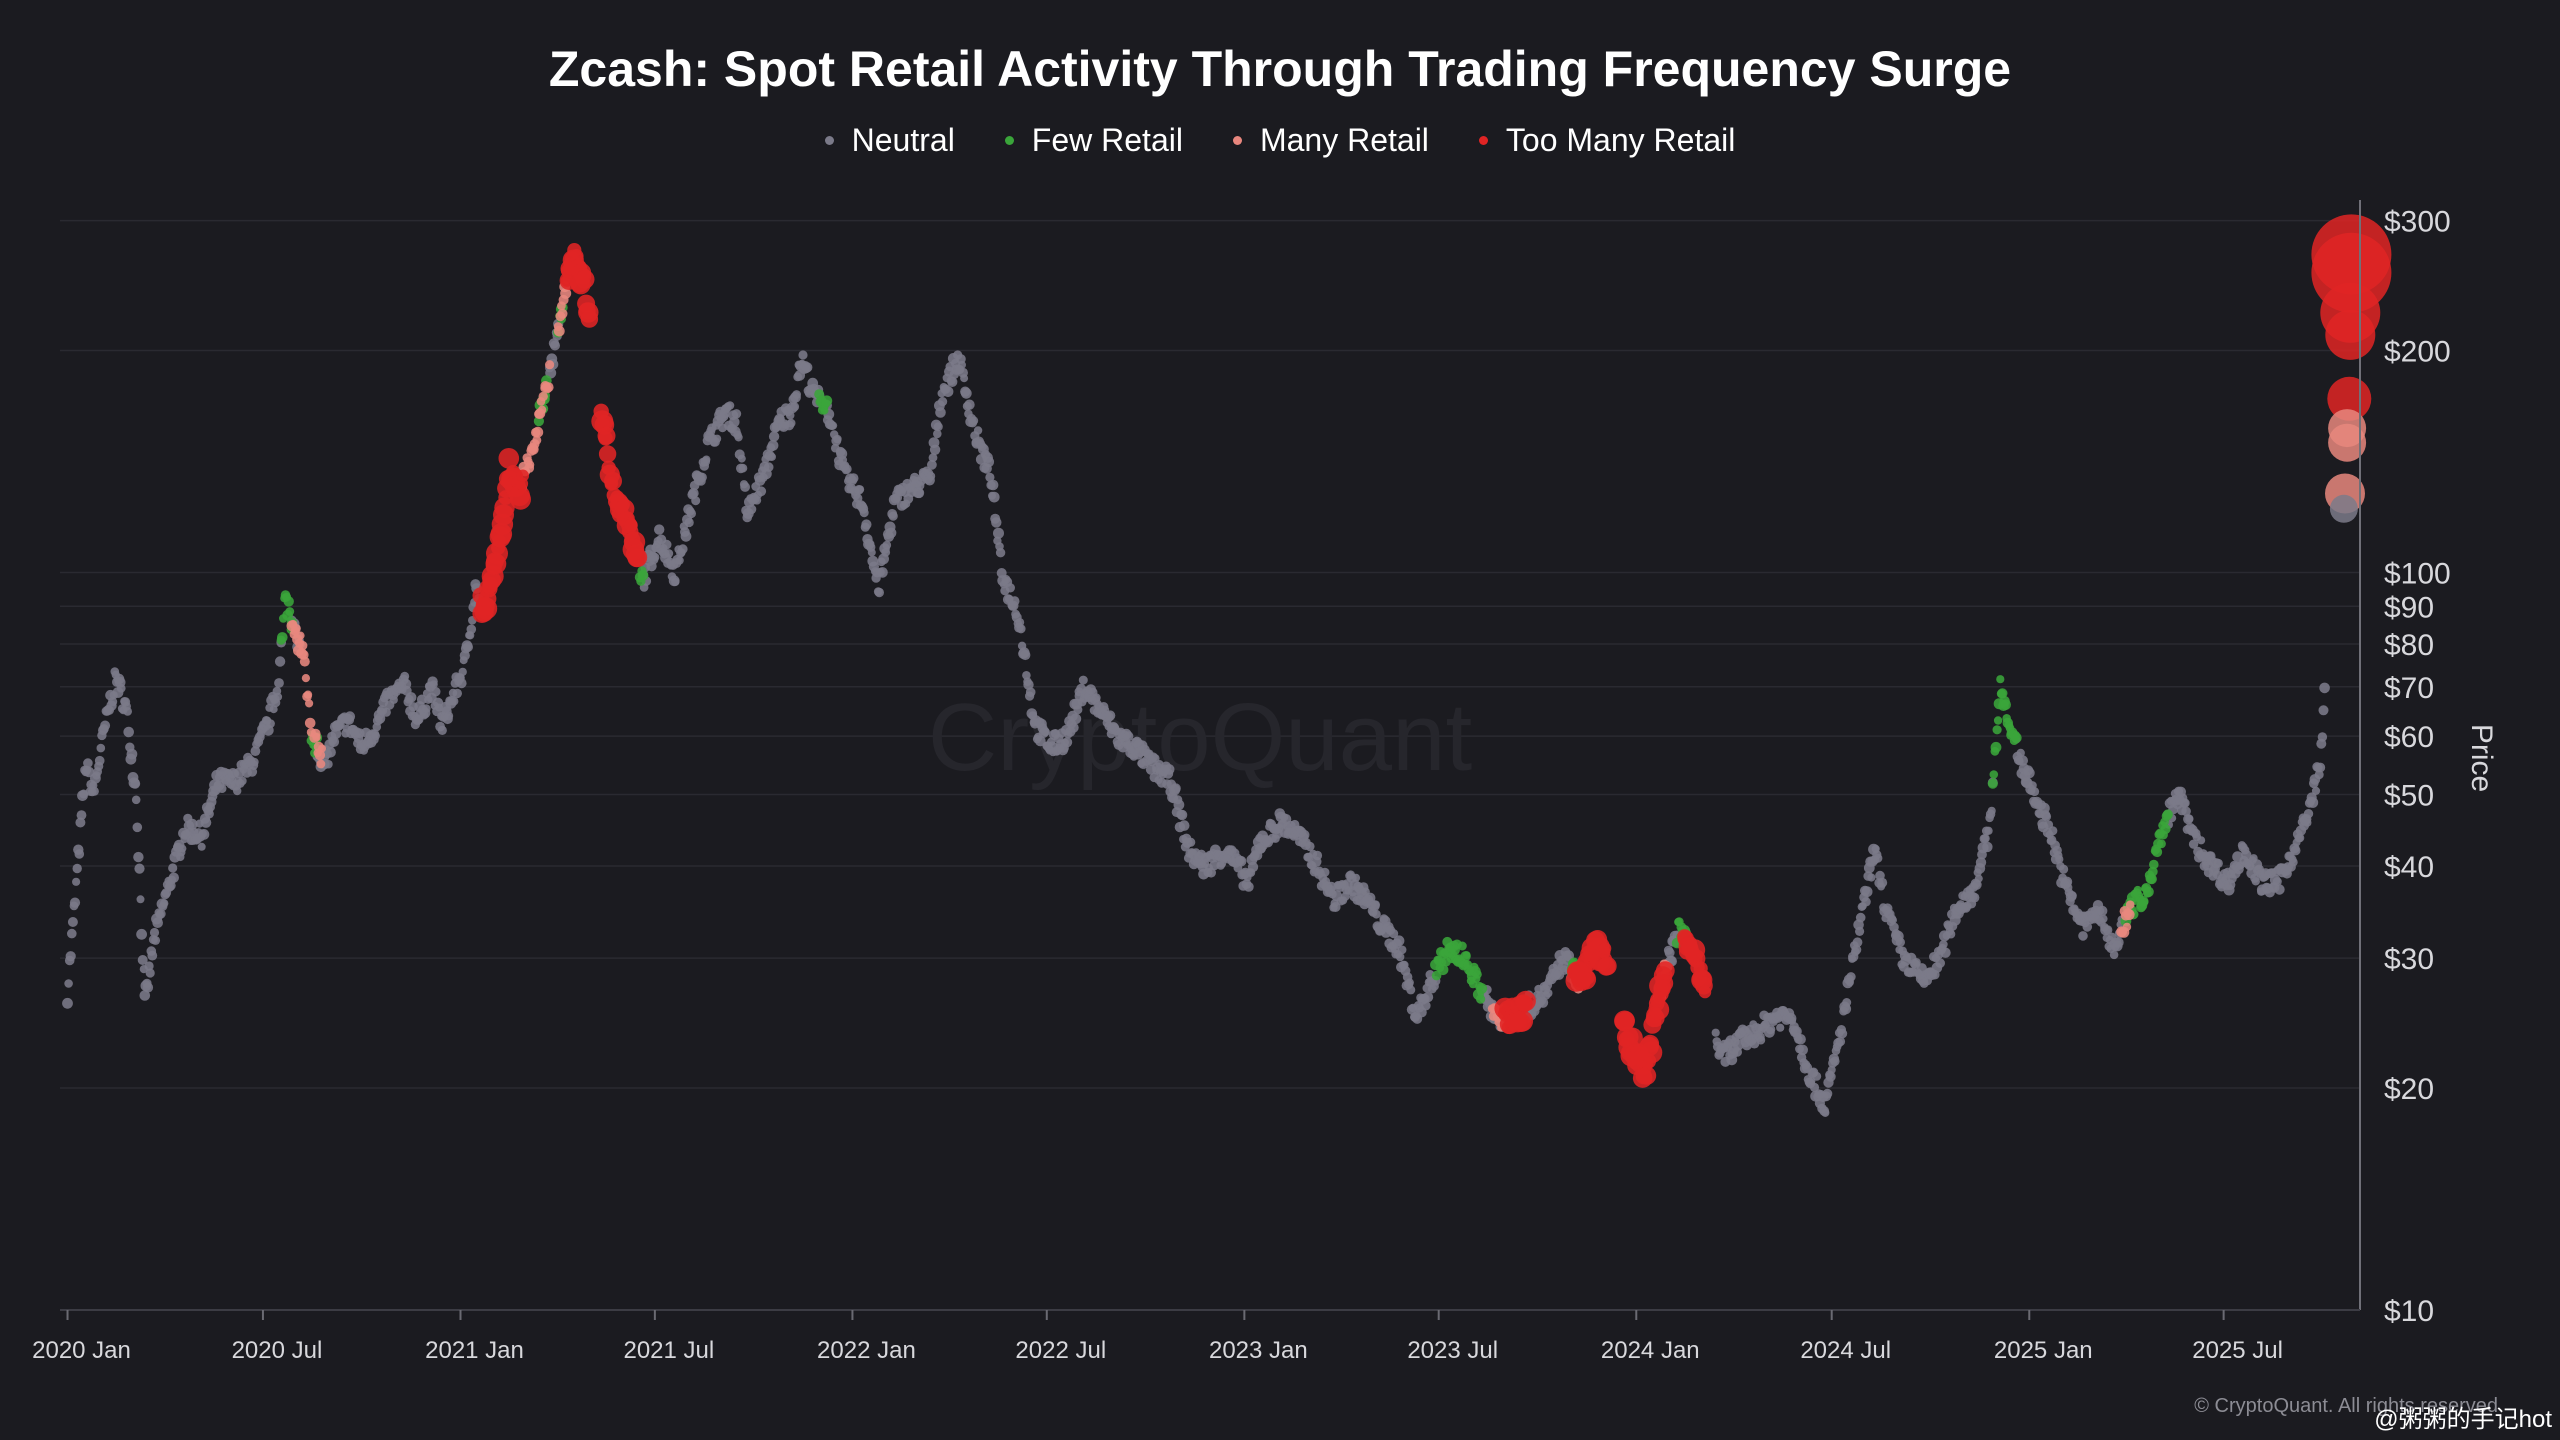  I want to click on x-tick-label: 2023 Jan, so click(1258, 1350).